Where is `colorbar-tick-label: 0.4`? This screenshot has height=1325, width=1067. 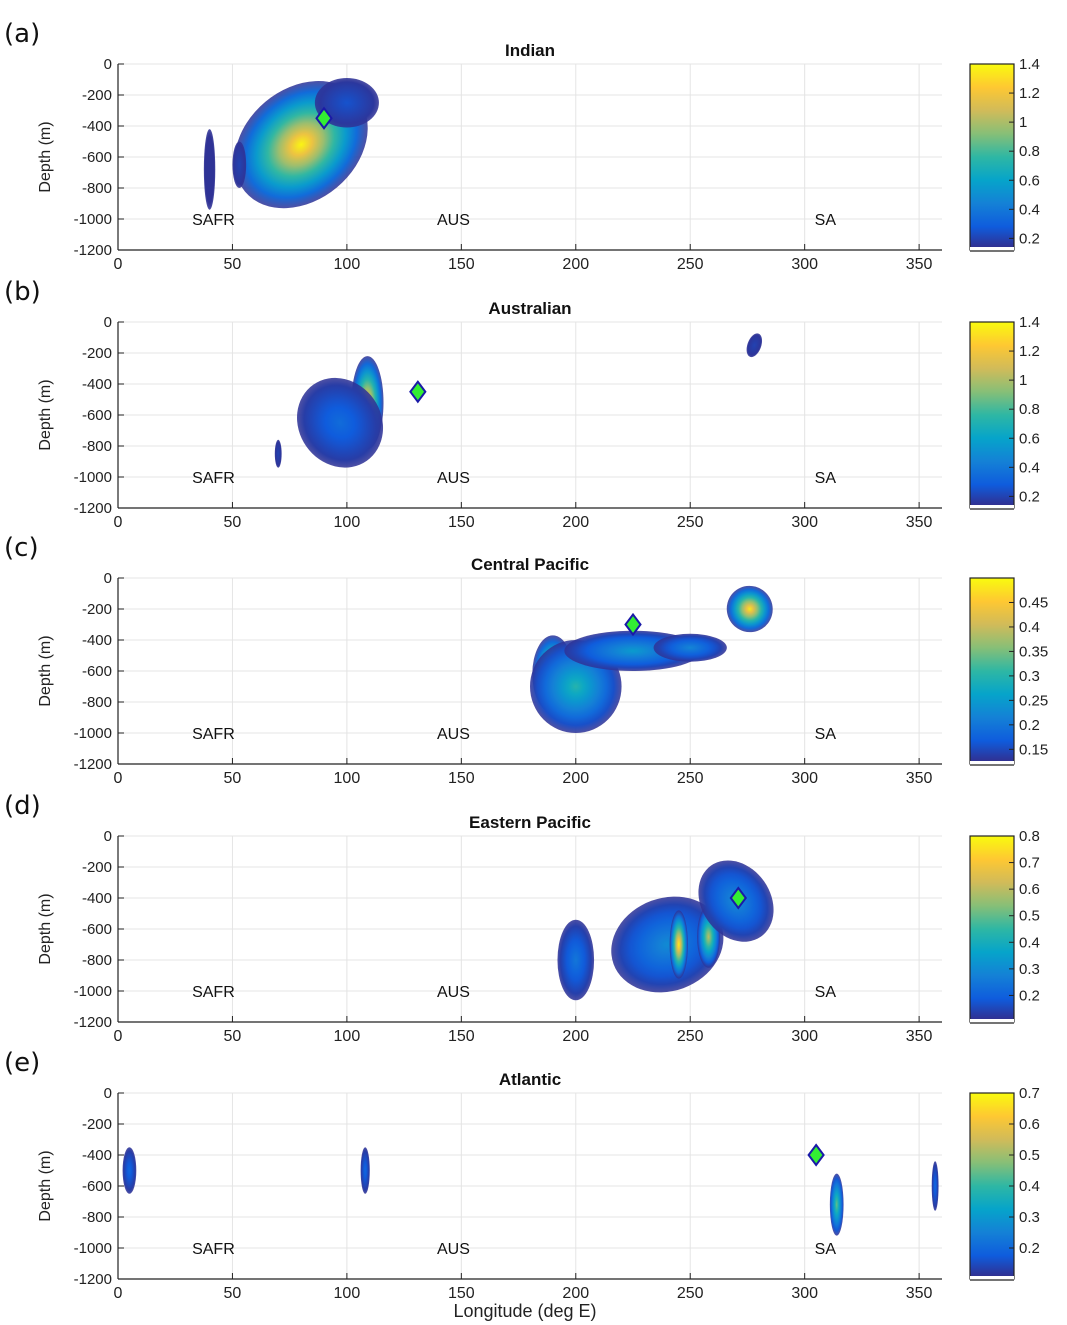 colorbar-tick-label: 0.4 is located at coordinates (1029, 942).